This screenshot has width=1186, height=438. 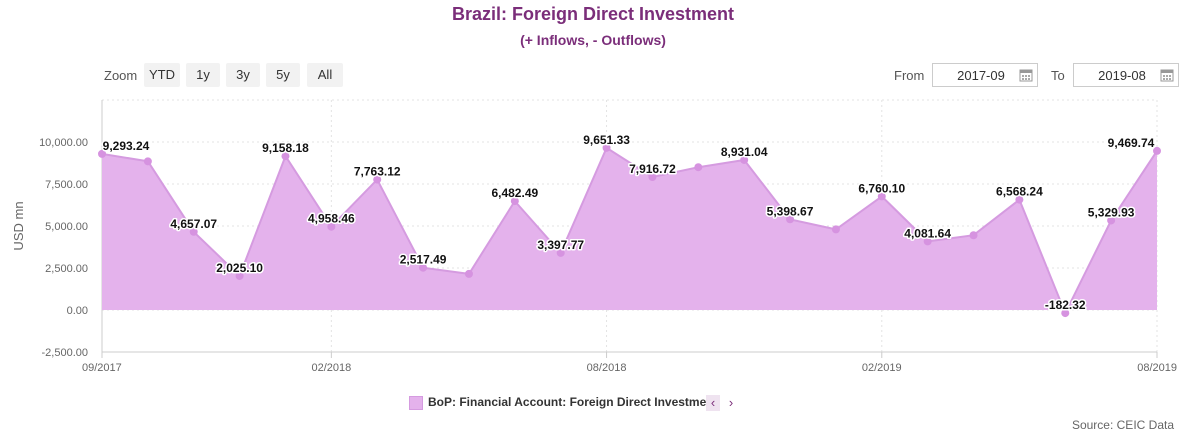 What do you see at coordinates (882, 368) in the screenshot?
I see `x-tick-label: 02/2019` at bounding box center [882, 368].